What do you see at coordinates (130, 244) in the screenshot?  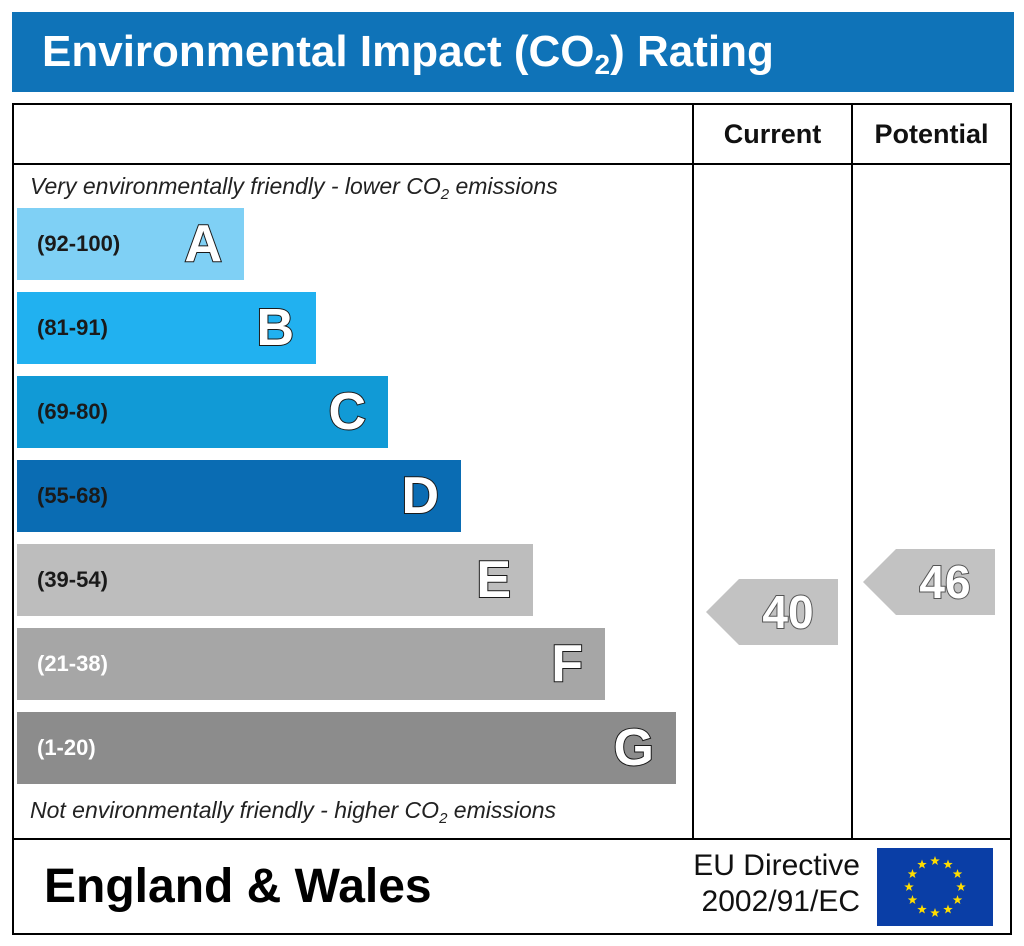 I see `band-a: (92-100) A` at bounding box center [130, 244].